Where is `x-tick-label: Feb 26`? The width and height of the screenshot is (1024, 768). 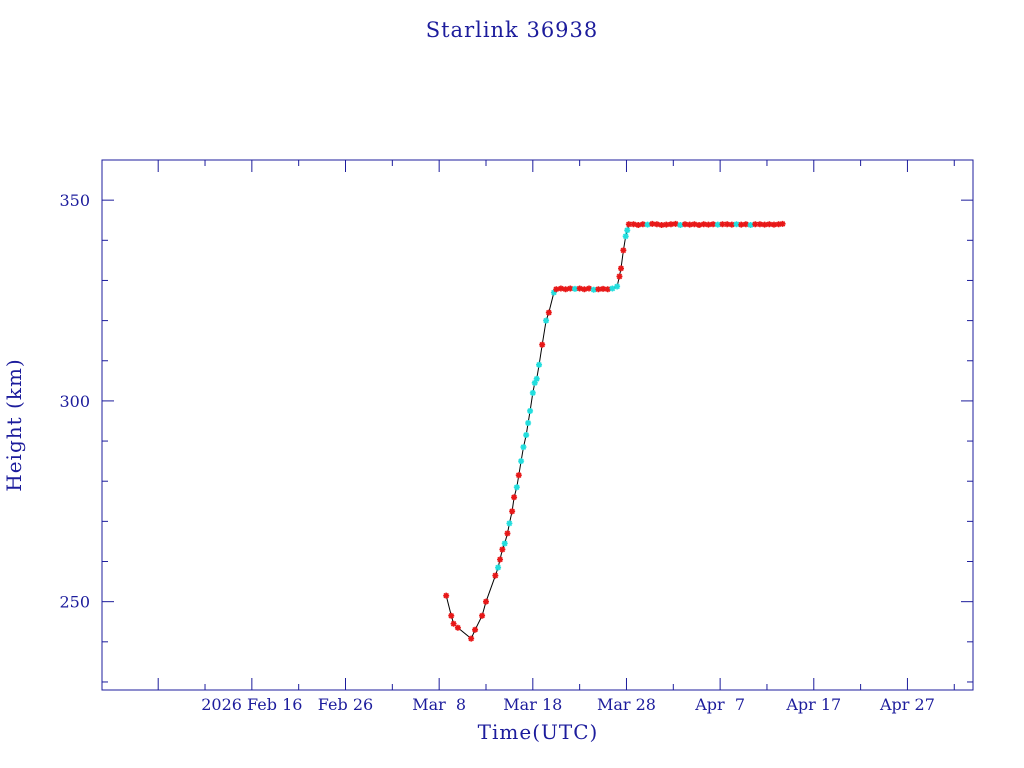
x-tick-label: Feb 26 is located at coordinates (345, 704).